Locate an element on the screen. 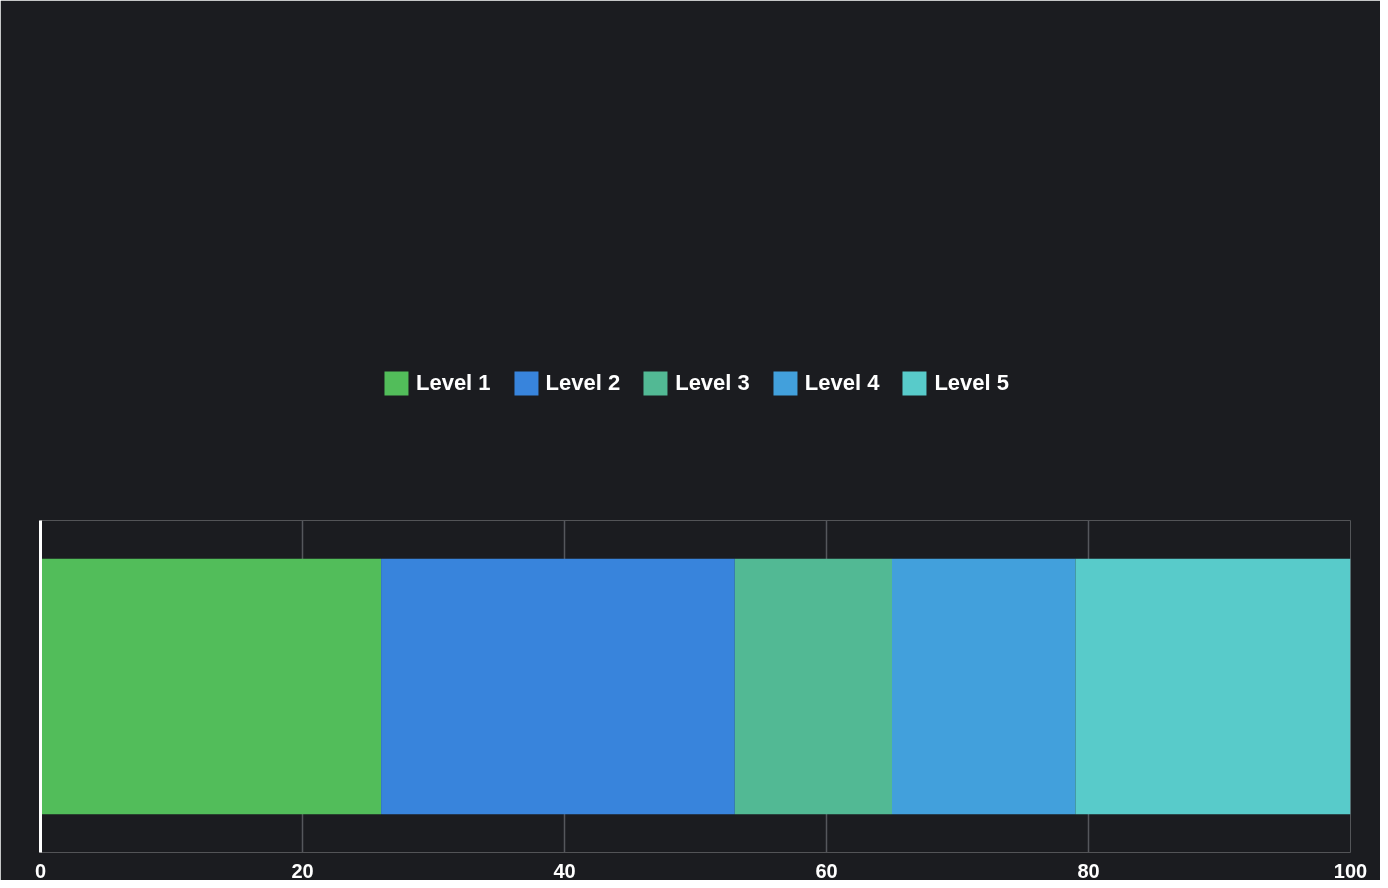 This screenshot has width=1388, height=888. x-tick-label: 20 is located at coordinates (302, 870).